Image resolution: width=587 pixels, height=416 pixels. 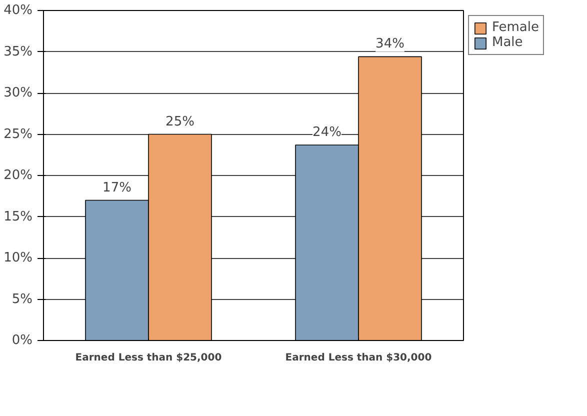 What do you see at coordinates (18, 216) in the screenshot?
I see `y-tick-label: 15%` at bounding box center [18, 216].